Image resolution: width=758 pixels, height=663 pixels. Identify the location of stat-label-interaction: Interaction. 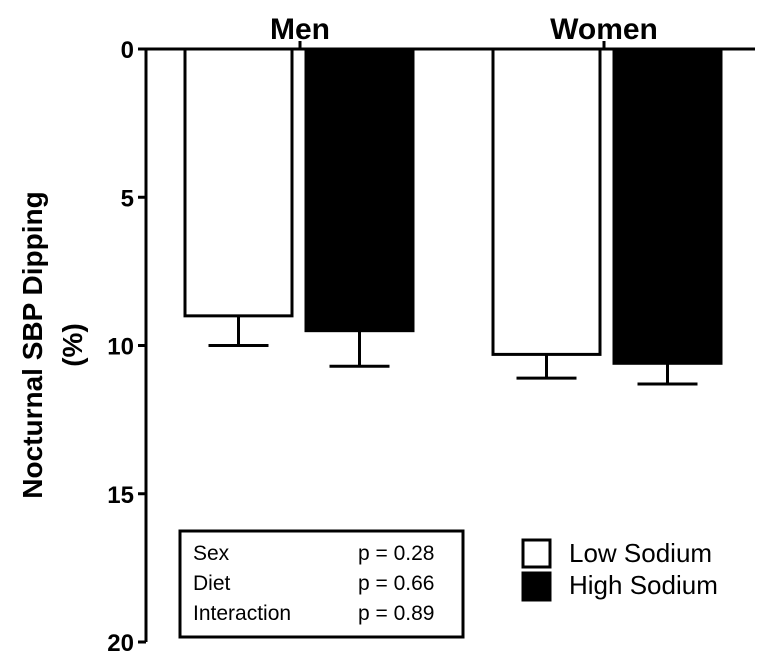
(242, 613).